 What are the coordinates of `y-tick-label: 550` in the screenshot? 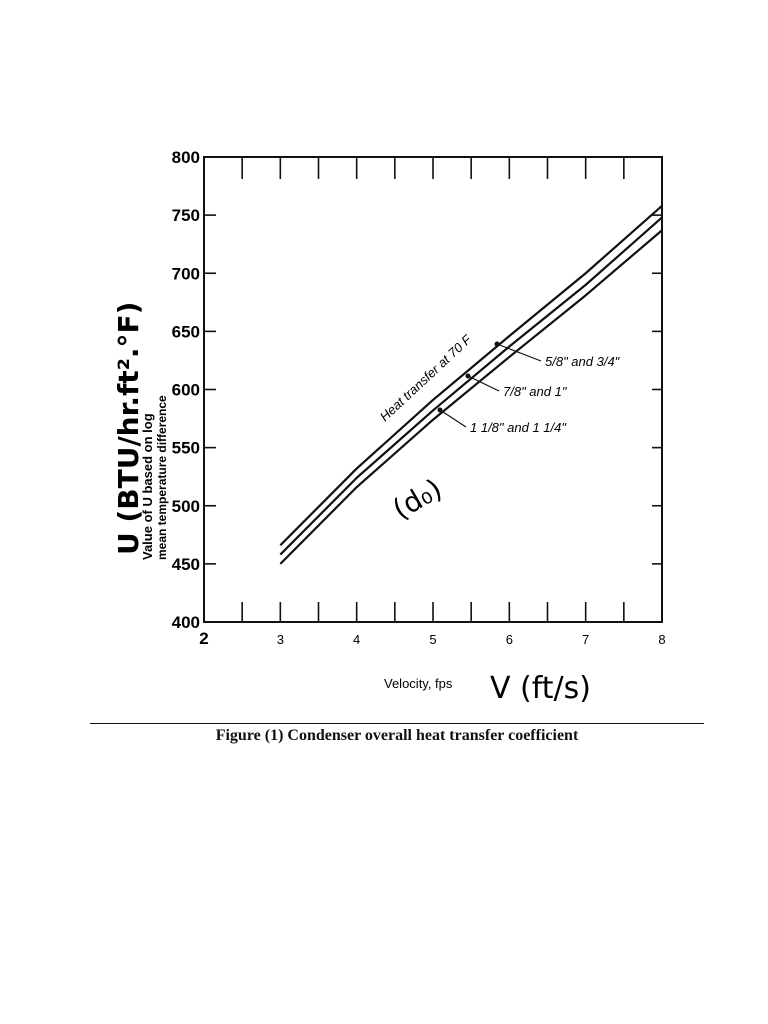 It's located at (186, 448).